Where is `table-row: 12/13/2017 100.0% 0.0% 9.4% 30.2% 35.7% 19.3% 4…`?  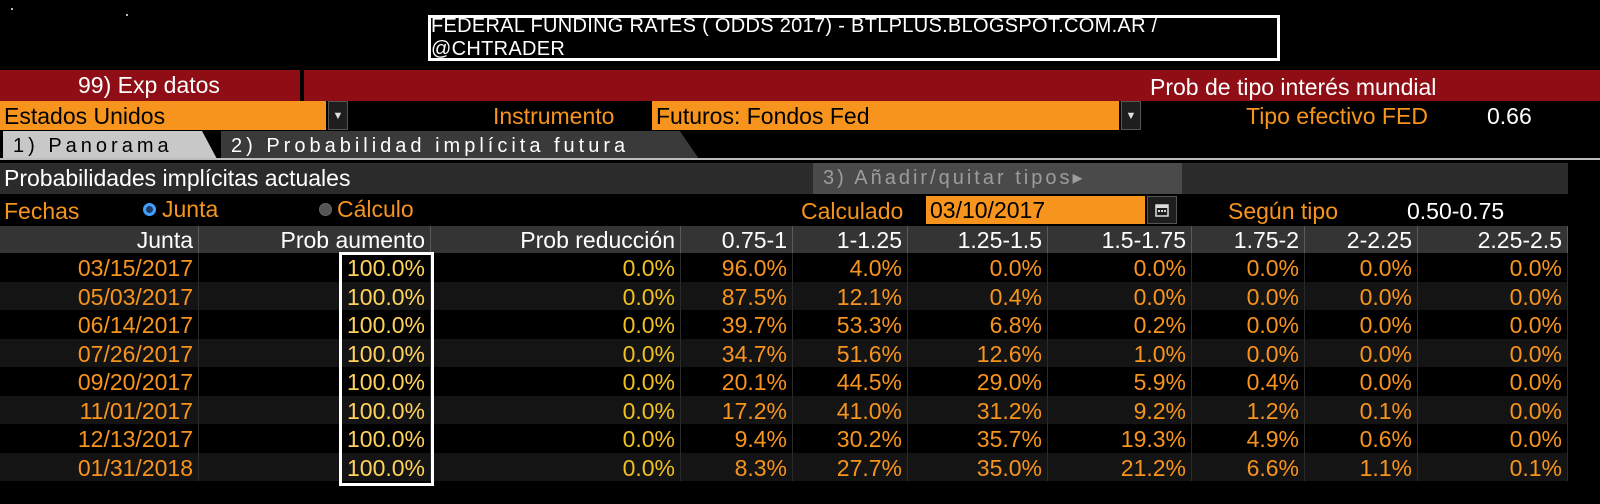 table-row: 12/13/2017 100.0% 0.0% 9.4% 30.2% 35.7% 19.3% 4… is located at coordinates (784, 438).